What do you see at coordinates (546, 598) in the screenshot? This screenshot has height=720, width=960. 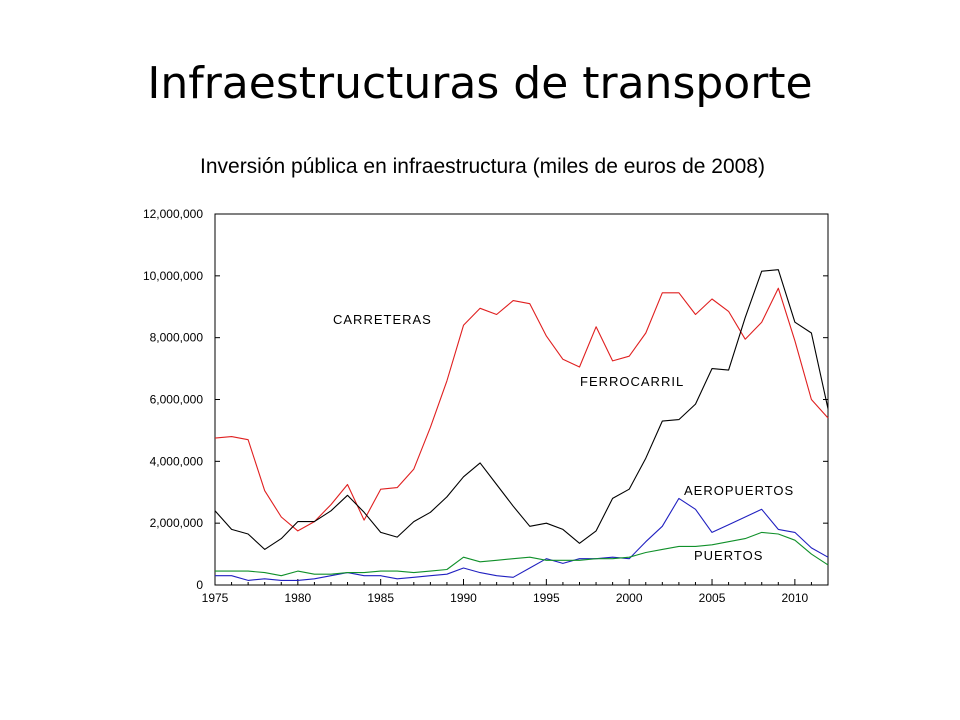 I see `x-tick-label: 1995` at bounding box center [546, 598].